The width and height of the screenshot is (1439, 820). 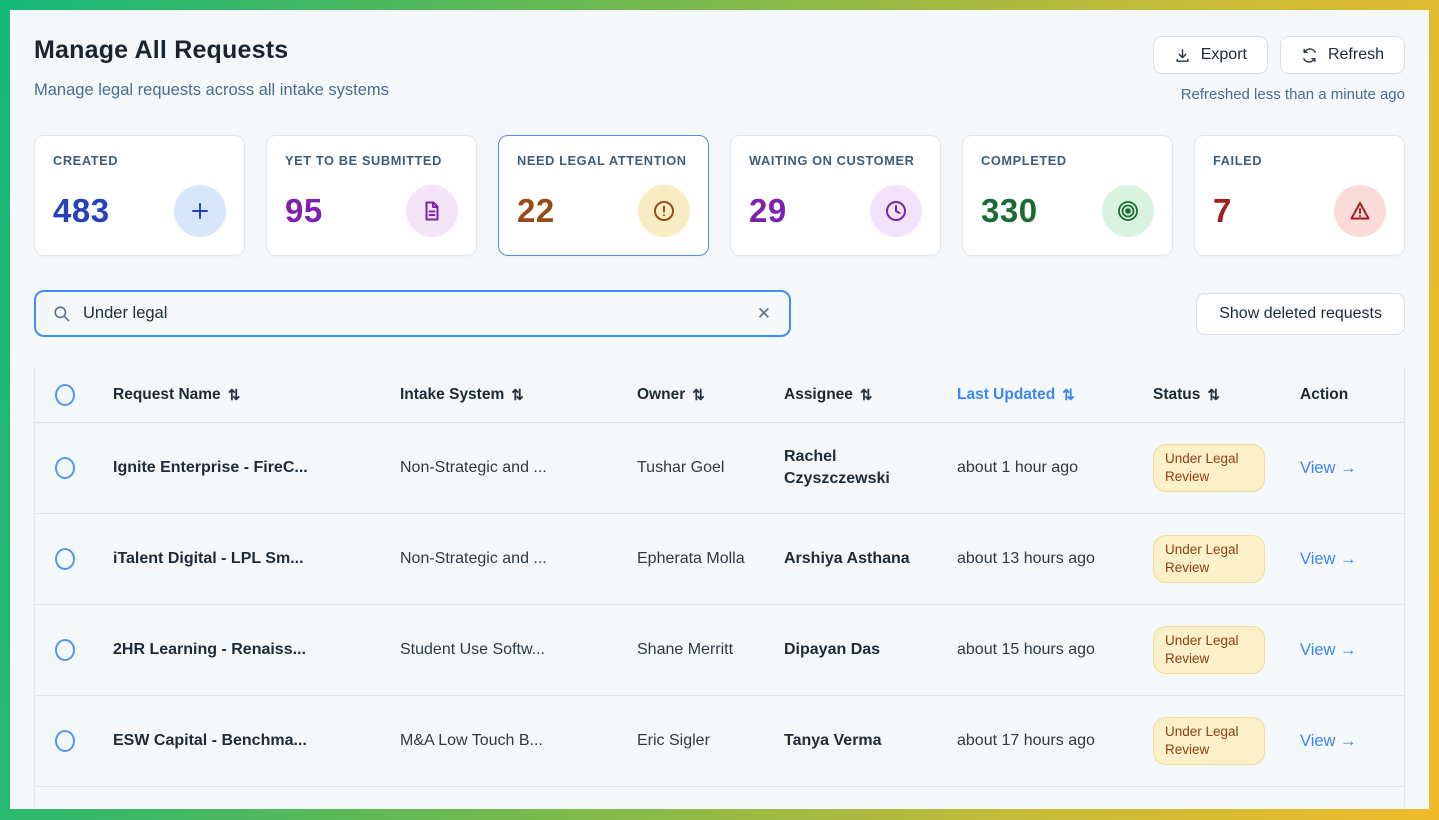 What do you see at coordinates (371, 195) in the screenshot?
I see `stat-card-yet-to-be-submitted: YET TO BE SUBMITTED 95` at bounding box center [371, 195].